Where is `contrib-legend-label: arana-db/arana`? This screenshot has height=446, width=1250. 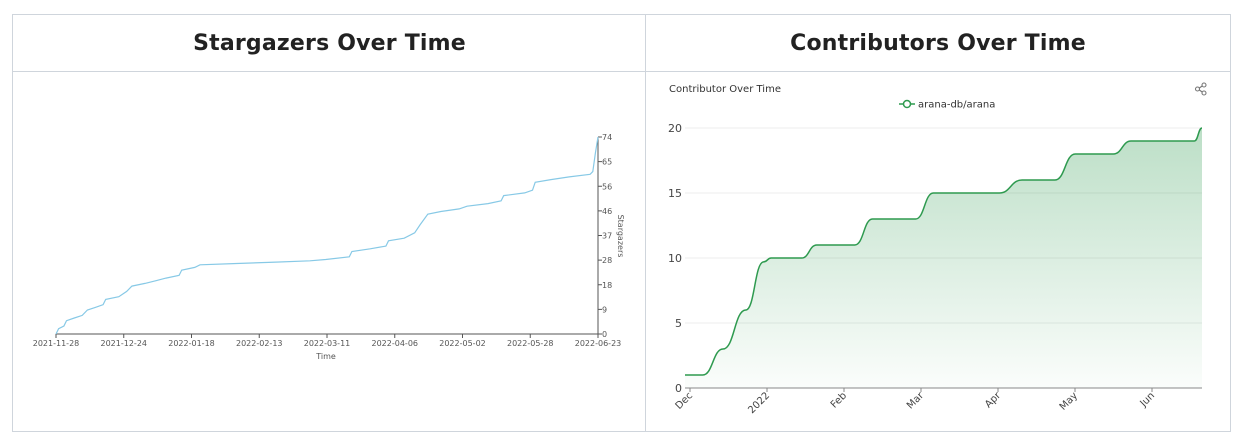 contrib-legend-label: arana-db/arana is located at coordinates (956, 105).